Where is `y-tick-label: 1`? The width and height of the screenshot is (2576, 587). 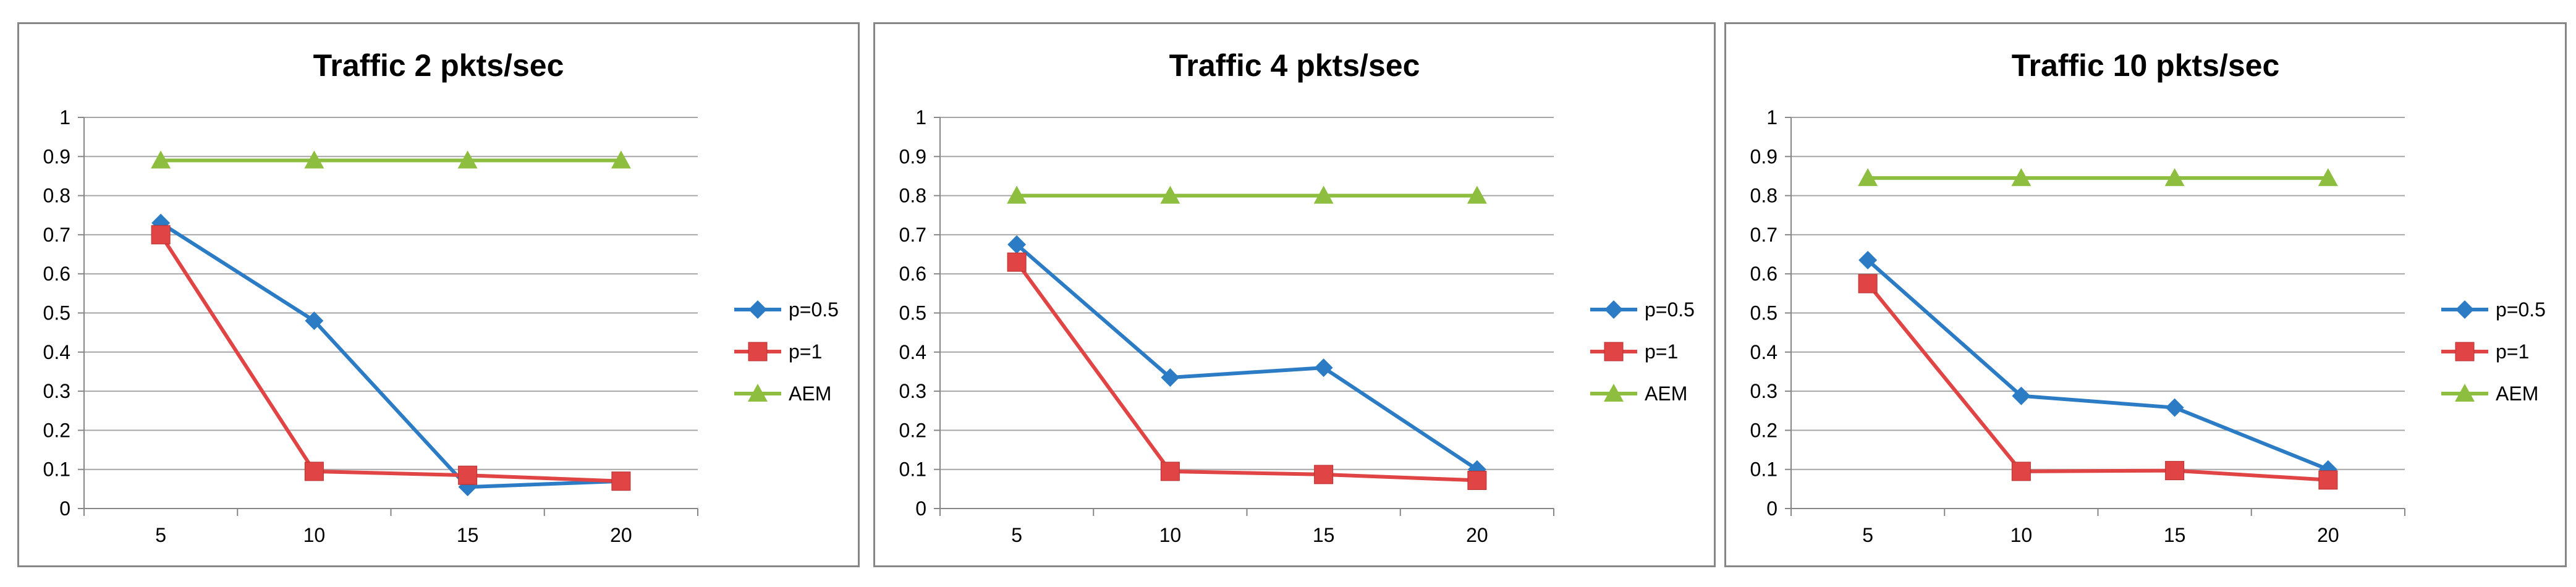
y-tick-label: 1 is located at coordinates (1771, 117).